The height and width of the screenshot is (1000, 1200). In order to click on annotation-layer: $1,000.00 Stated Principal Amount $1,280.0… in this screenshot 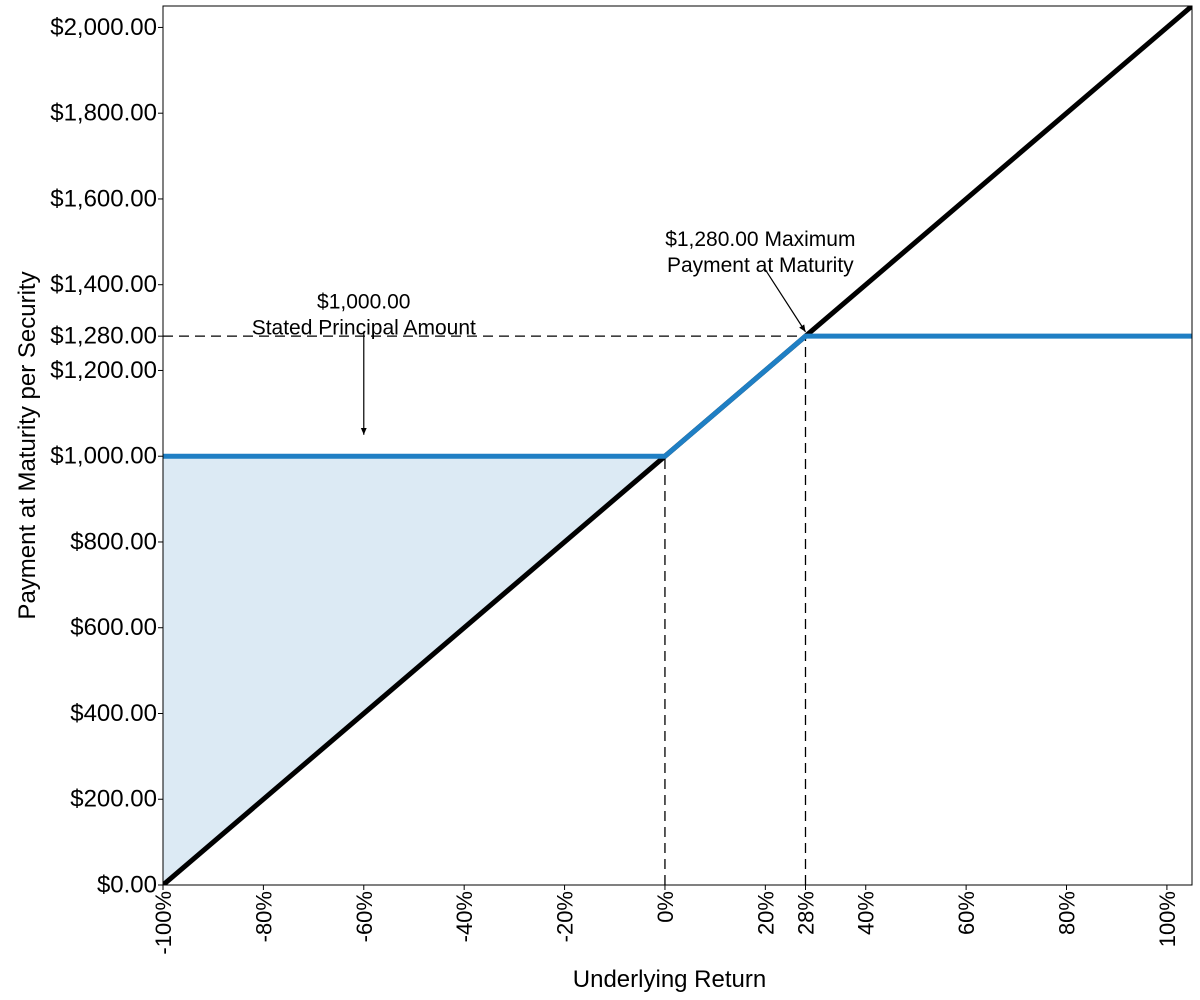, I will do `click(553, 331)`.